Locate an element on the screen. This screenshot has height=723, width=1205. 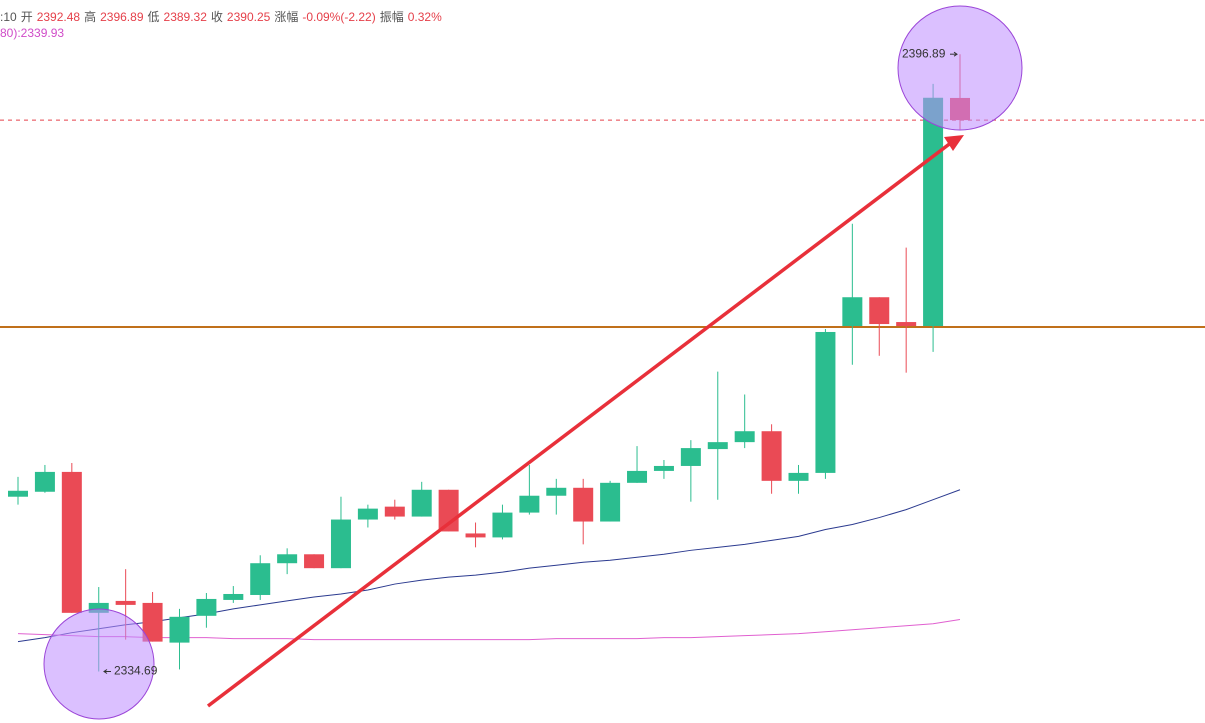
header-item: 开 is located at coordinates (26, 17).